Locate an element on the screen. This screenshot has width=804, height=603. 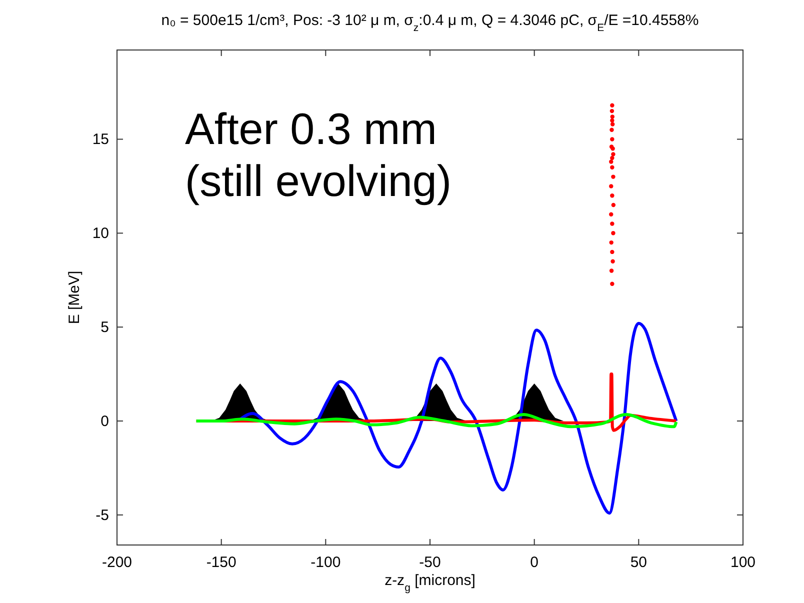
y-tick-label: 10 is located at coordinates (100, 233).